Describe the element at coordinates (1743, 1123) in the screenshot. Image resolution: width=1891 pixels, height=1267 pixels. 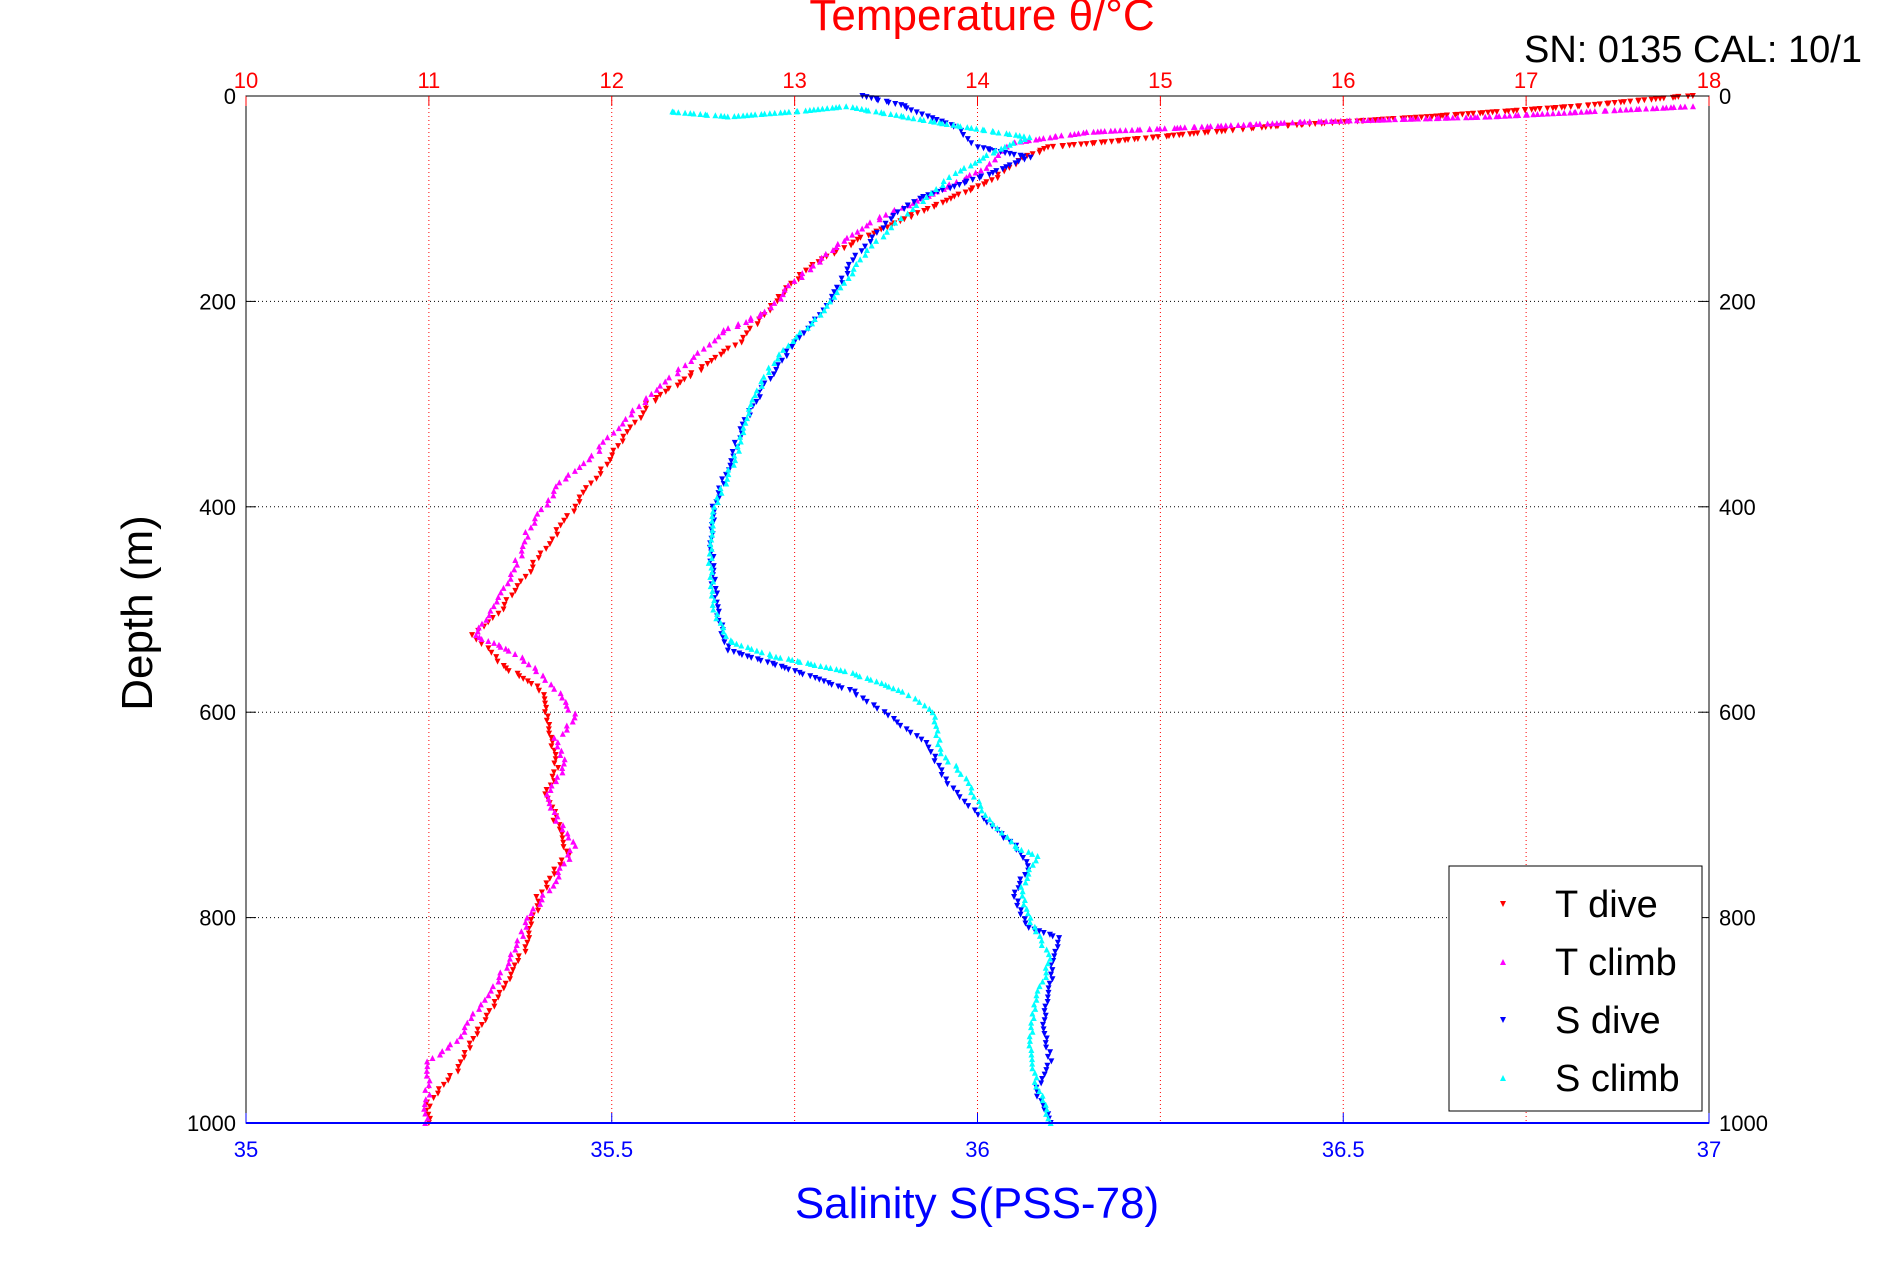
I see `tick-label-depth-right: 1000` at that location.